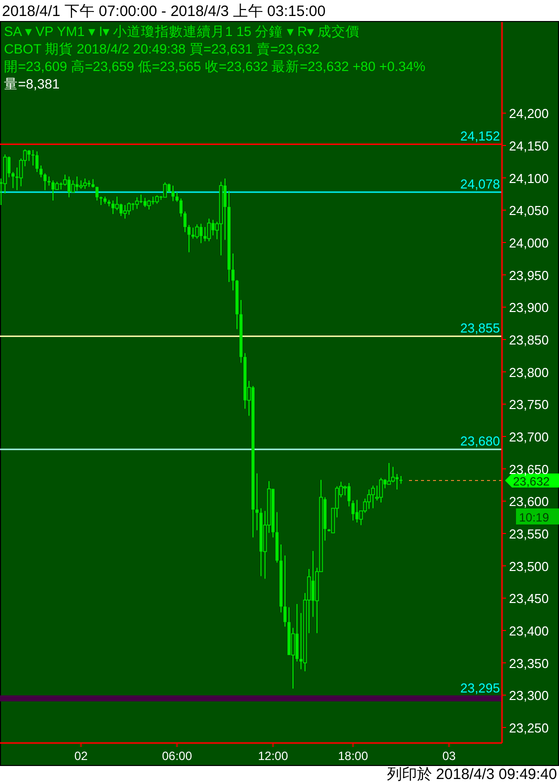 Image resolution: width=559 pixels, height=782 pixels. I want to click on ref-line-label: 24,078, so click(480, 184).